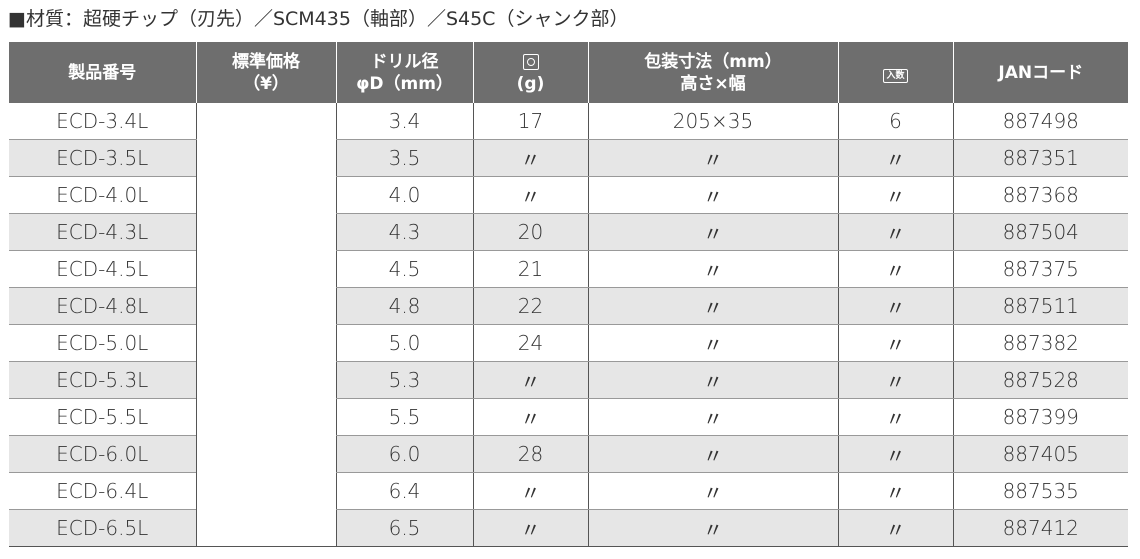  What do you see at coordinates (530, 306) in the screenshot?
I see `table-cell: 22` at bounding box center [530, 306].